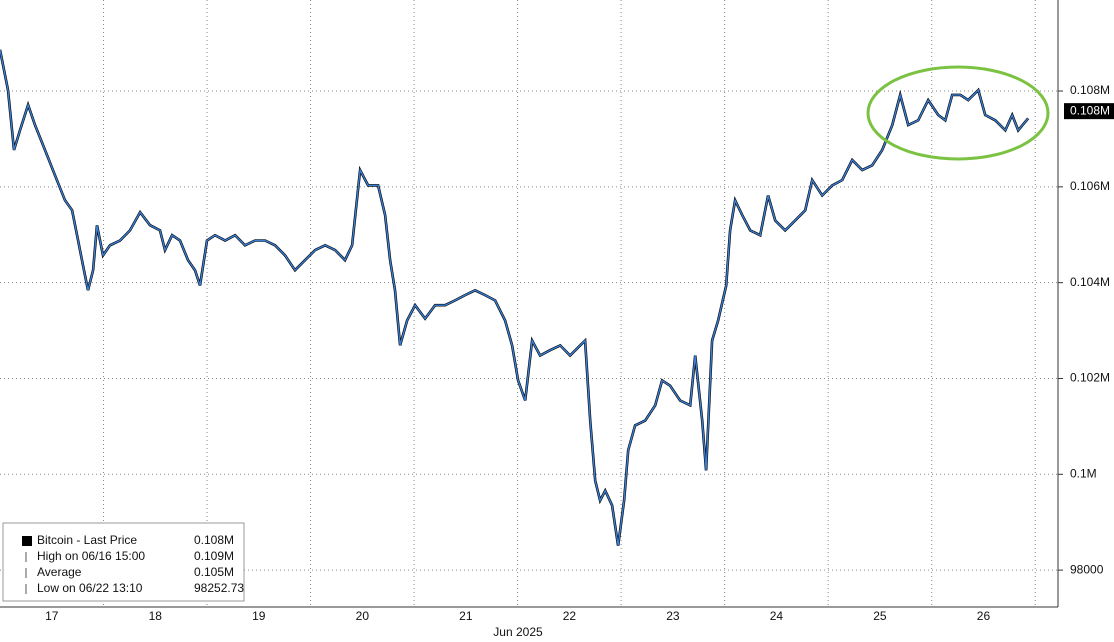 The width and height of the screenshot is (1114, 642). I want to click on legend-label: Low on 06/22 13:10, so click(90, 588).